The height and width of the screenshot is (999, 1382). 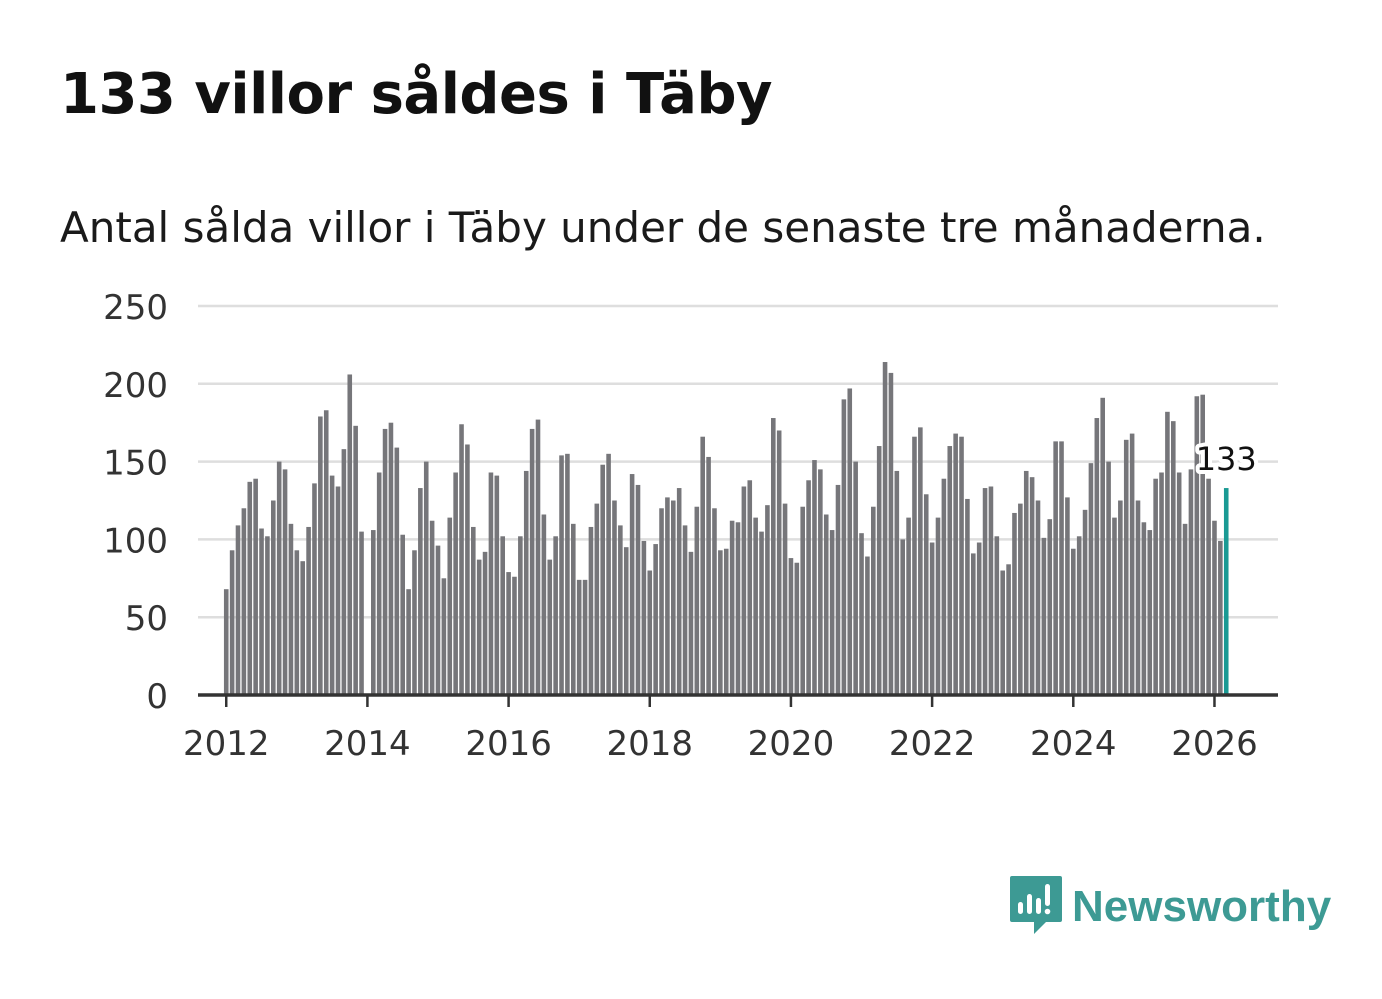 What do you see at coordinates (226, 744) in the screenshot?
I see `x-tick-label: 2012` at bounding box center [226, 744].